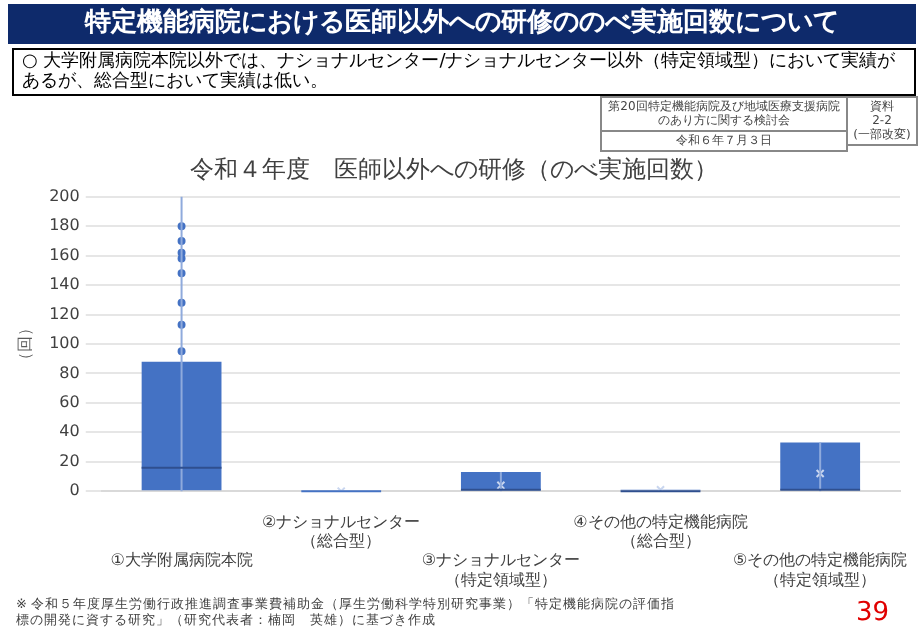 The height and width of the screenshot is (640, 924). What do you see at coordinates (69, 460) in the screenshot?
I see `y-tick-label: 20` at bounding box center [69, 460].